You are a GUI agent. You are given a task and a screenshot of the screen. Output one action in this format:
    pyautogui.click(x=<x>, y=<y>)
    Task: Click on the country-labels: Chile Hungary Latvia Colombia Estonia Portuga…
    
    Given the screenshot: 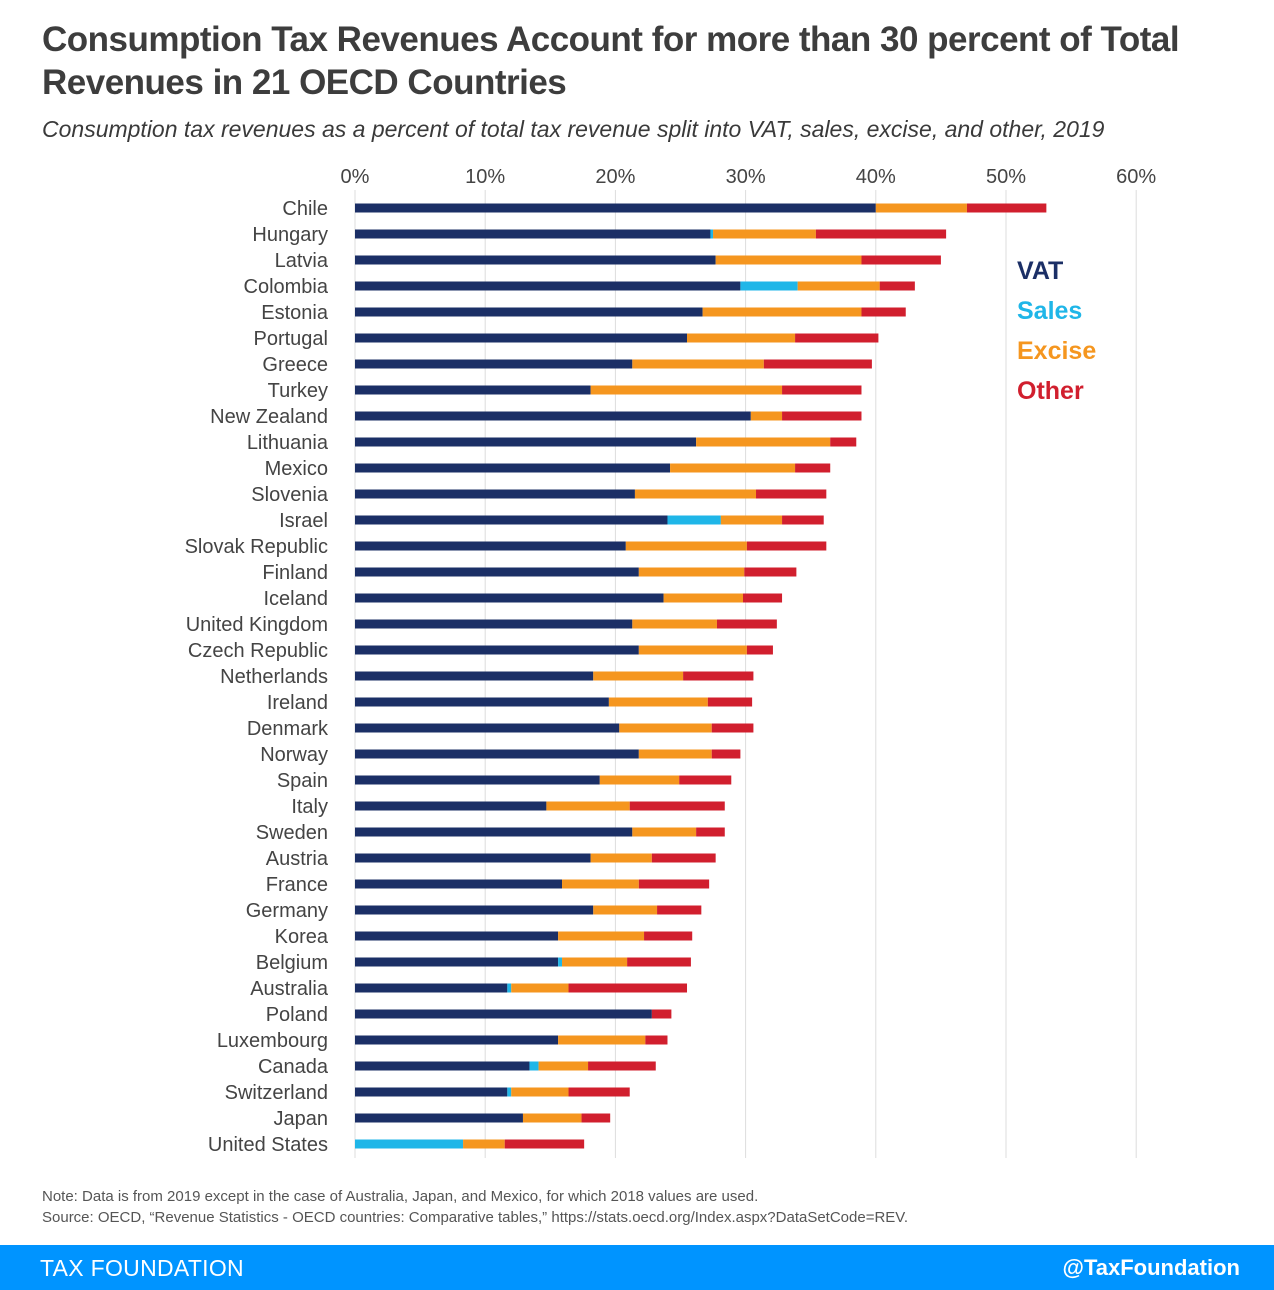 What is the action you would take?
    pyautogui.click(x=257, y=677)
    